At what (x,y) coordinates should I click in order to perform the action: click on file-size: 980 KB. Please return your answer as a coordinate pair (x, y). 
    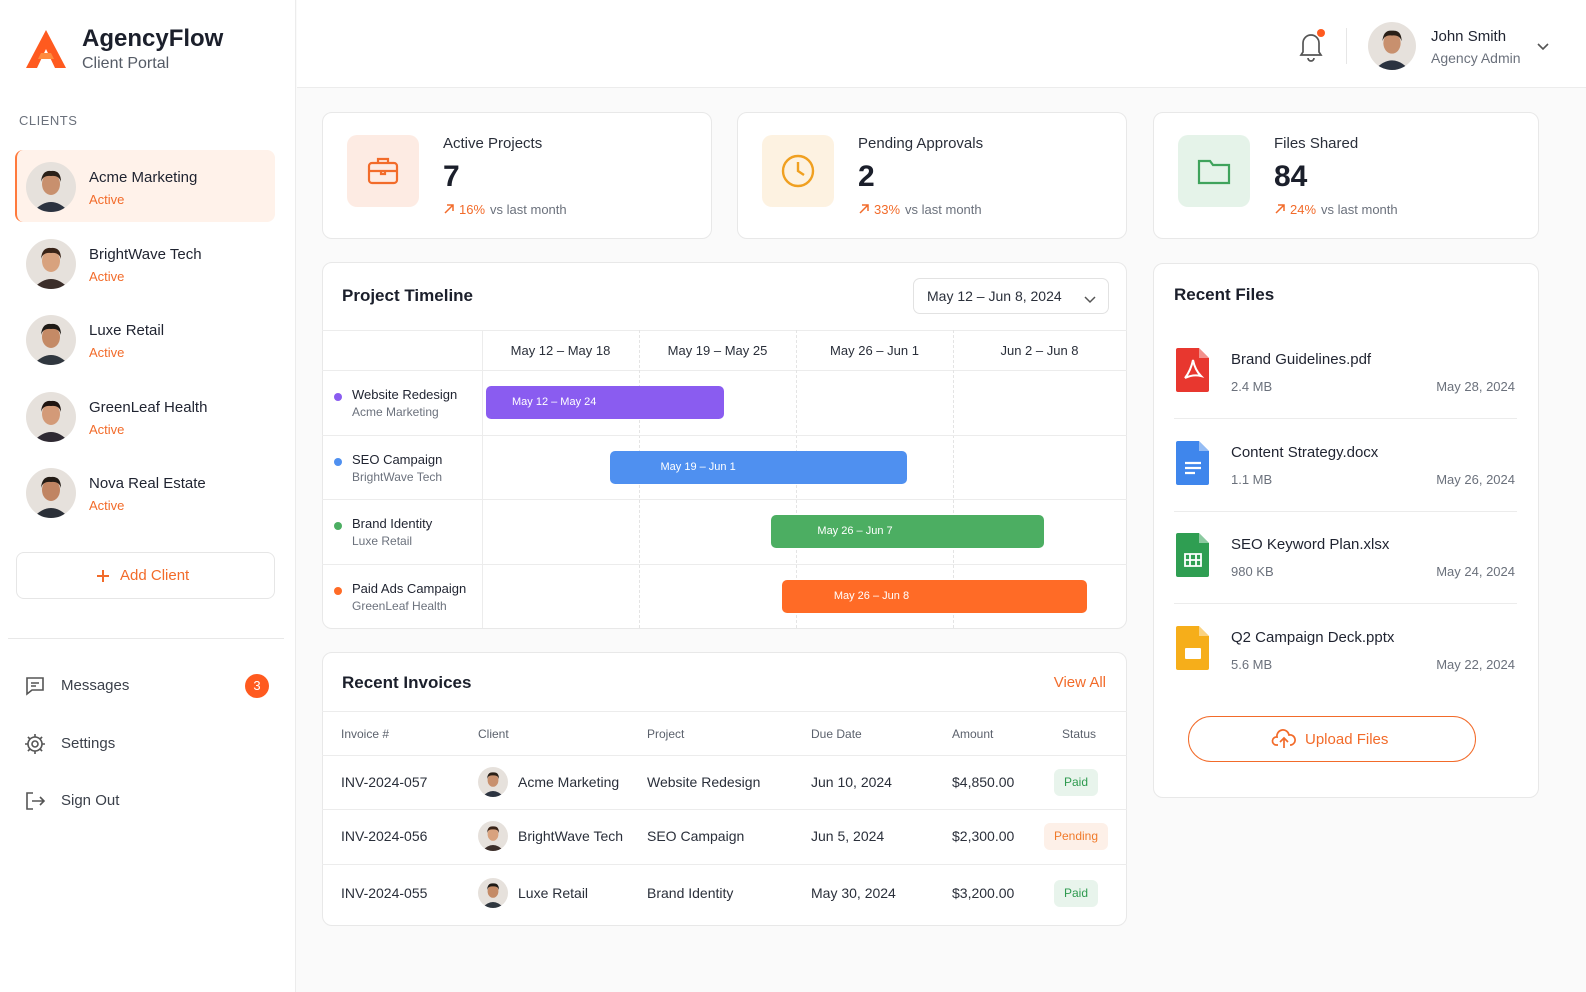
    Looking at the image, I should click on (1252, 572).